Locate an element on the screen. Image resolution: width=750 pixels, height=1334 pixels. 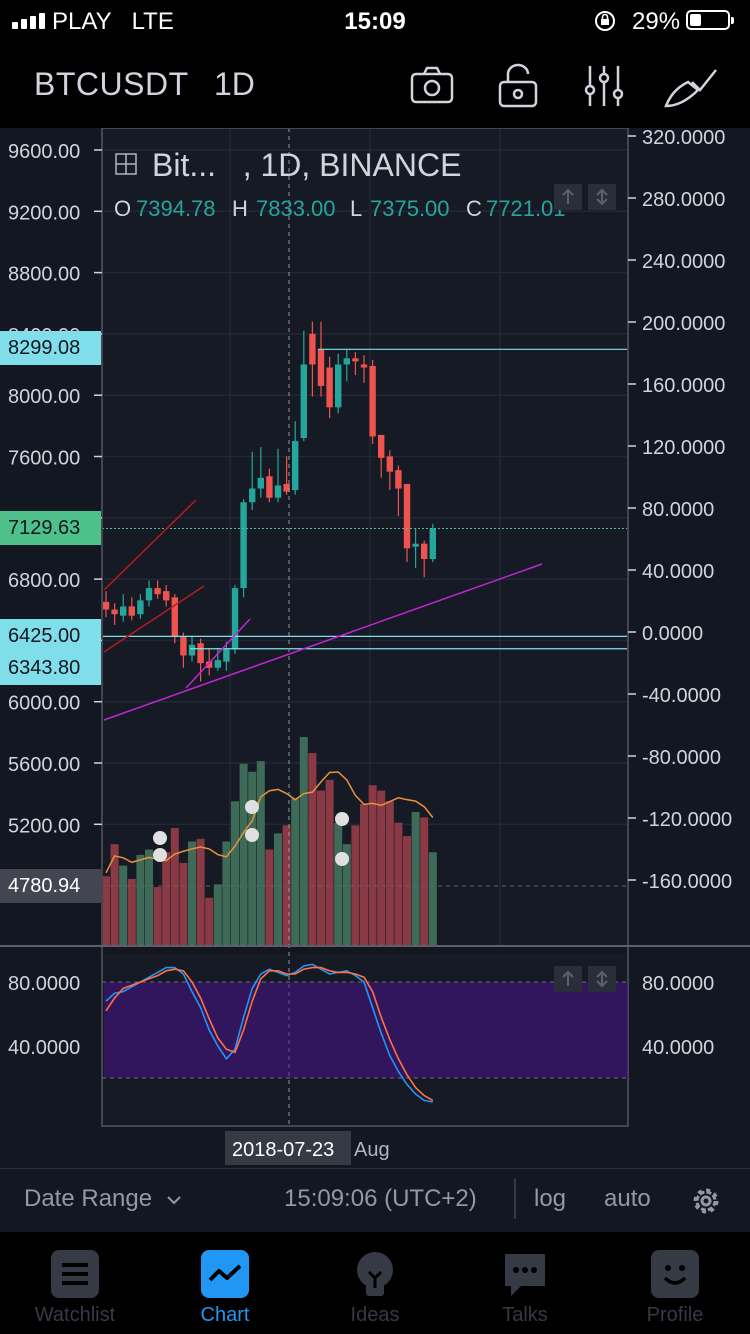
right-axis-label: -80.0000 is located at coordinates (681, 758).